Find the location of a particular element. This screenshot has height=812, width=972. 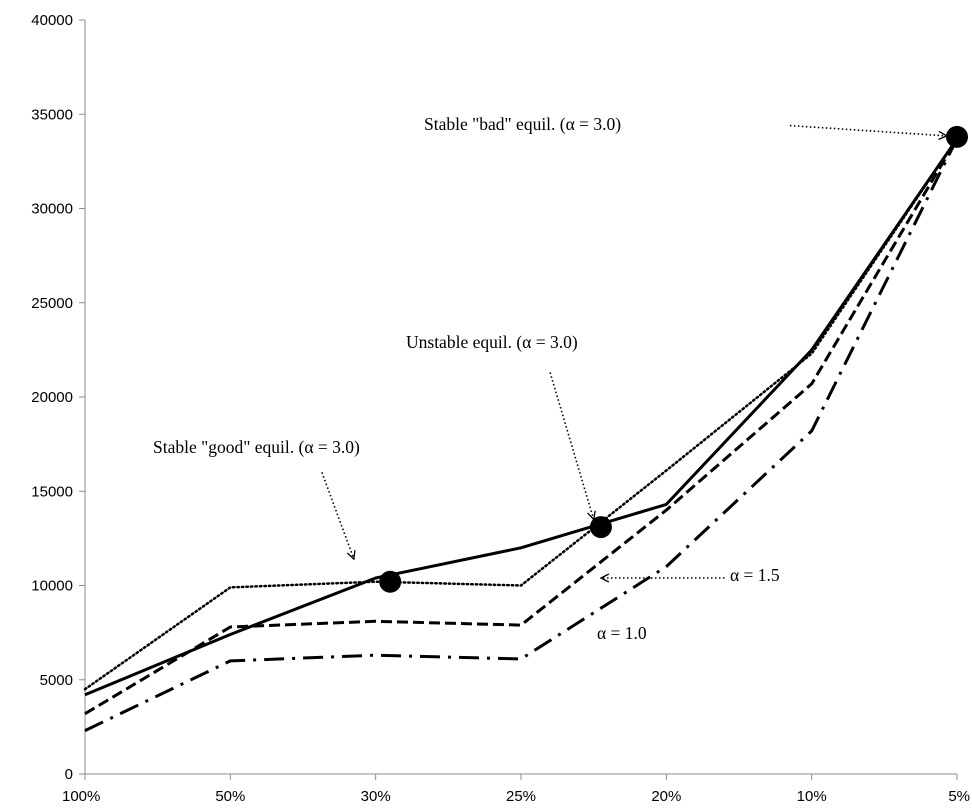

y-tick-label: 5000 is located at coordinates (56, 680).